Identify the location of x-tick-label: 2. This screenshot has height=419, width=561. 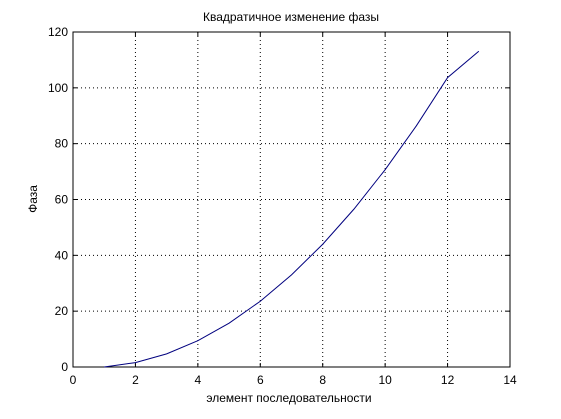
(135, 380).